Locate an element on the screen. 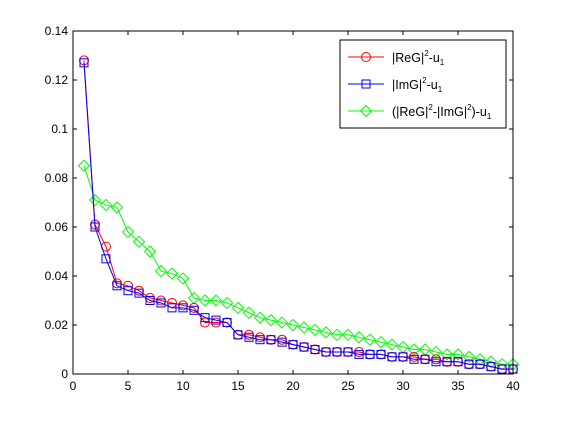  legend-item: (|ReG|2-|ImG|2)-u1 is located at coordinates (420, 112).